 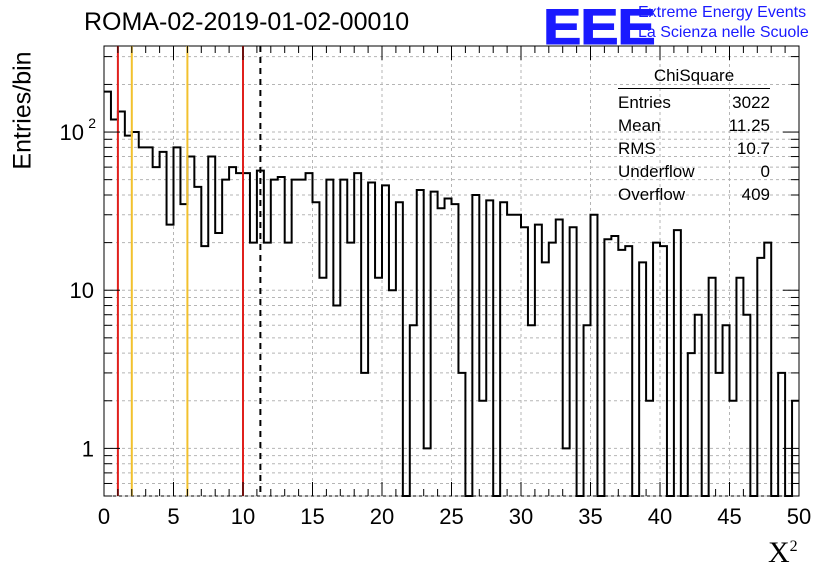 I want to click on x-tick-label: 10, so click(x=243, y=516).